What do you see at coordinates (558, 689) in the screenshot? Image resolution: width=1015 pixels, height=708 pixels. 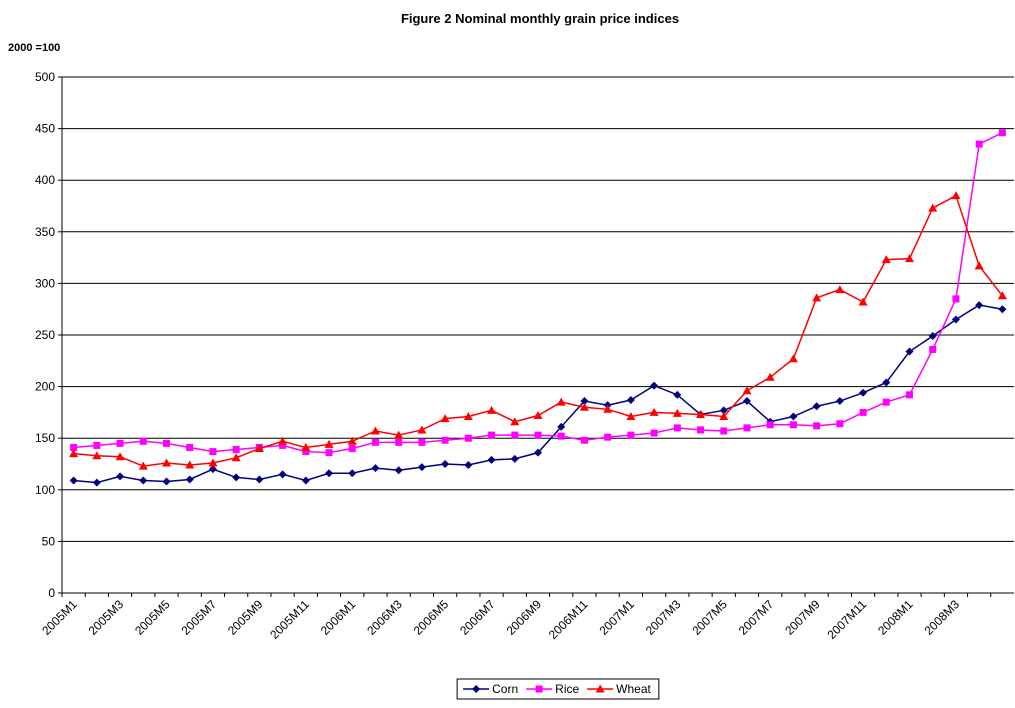 I see `legend: Corn Rice Wheat` at bounding box center [558, 689].